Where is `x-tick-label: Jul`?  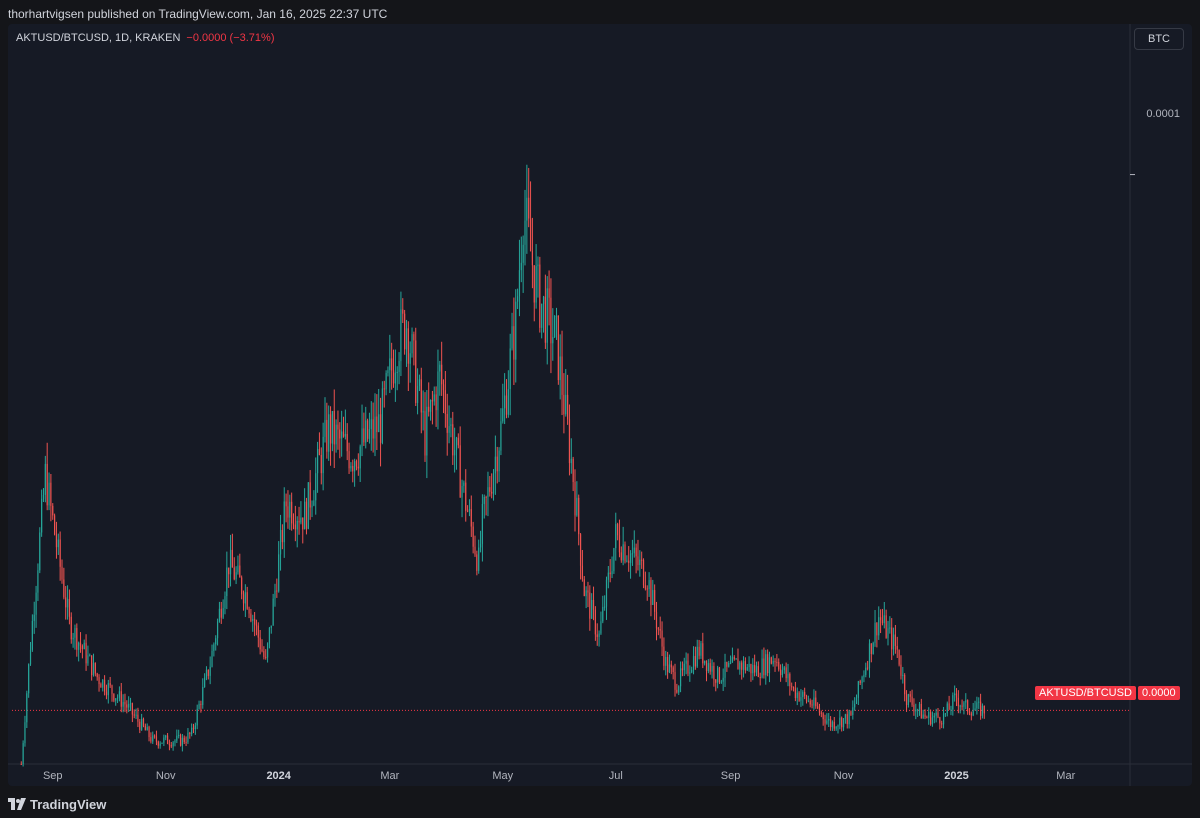
x-tick-label: Jul is located at coordinates (616, 776).